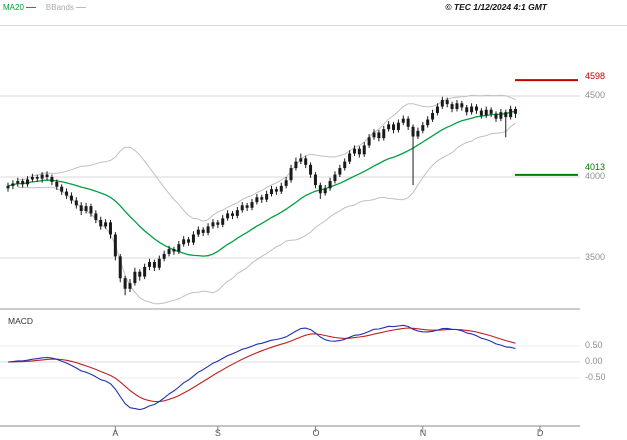  I want to click on legend-ma20: MA20, so click(19, 7).